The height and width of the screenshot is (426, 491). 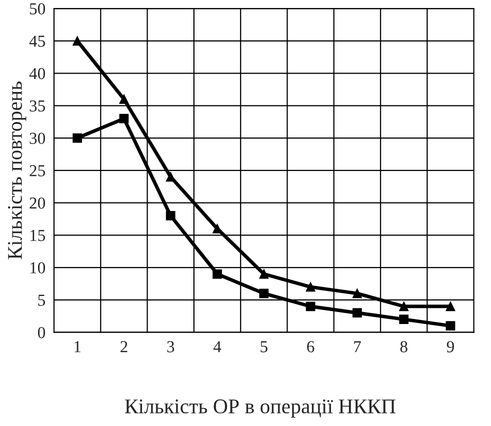 What do you see at coordinates (264, 346) in the screenshot?
I see `x-tick-label: 5` at bounding box center [264, 346].